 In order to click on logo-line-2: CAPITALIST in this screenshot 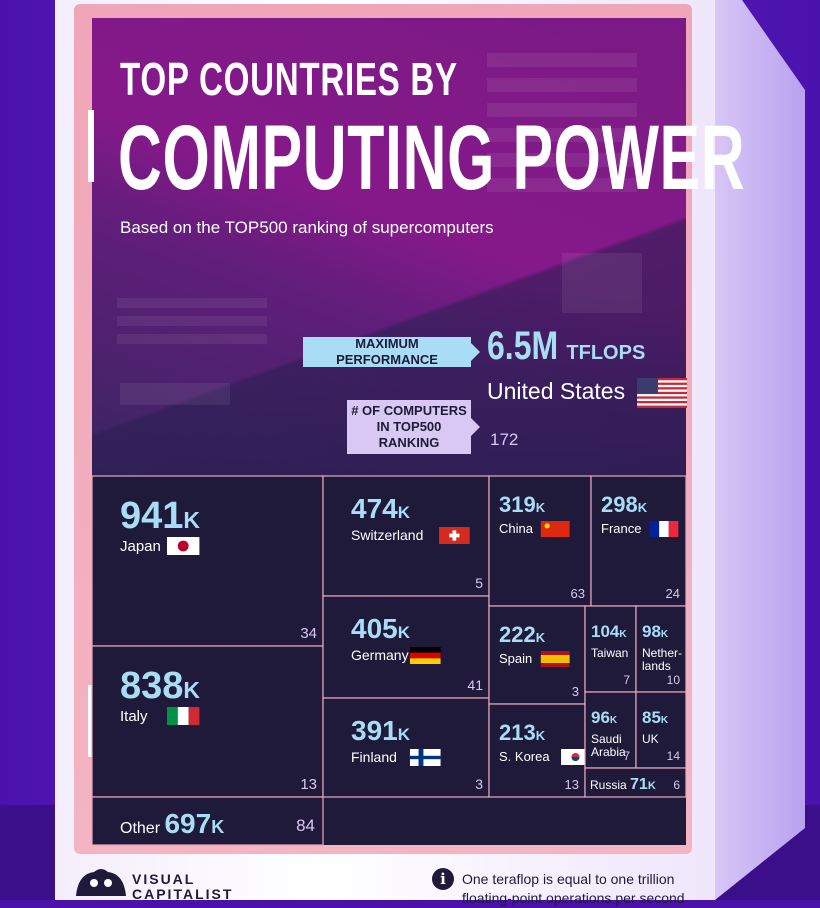, I will do `click(183, 894)`.